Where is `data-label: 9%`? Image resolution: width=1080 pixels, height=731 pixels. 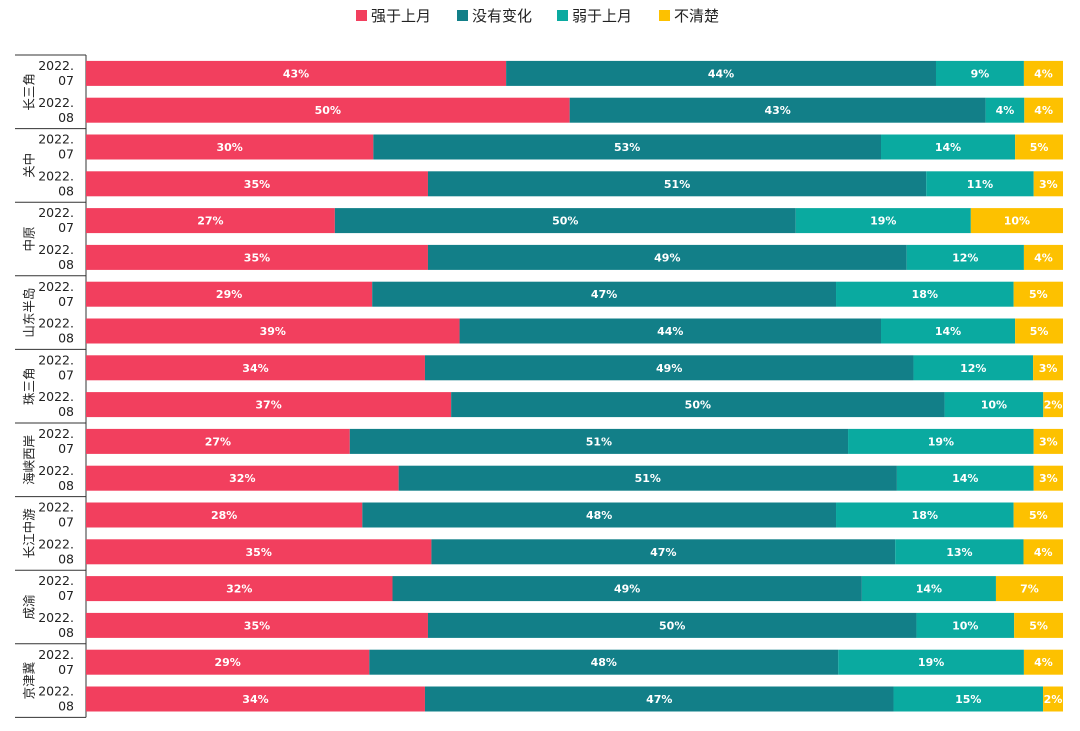
data-label: 9% is located at coordinates (980, 73).